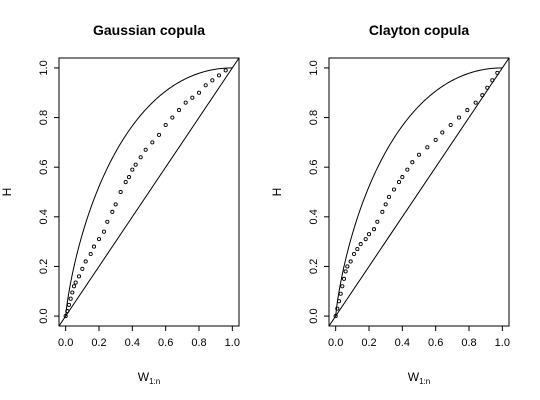 This screenshot has height=400, width=540. I want to click on y-tick-label: 0.6, so click(44, 167).